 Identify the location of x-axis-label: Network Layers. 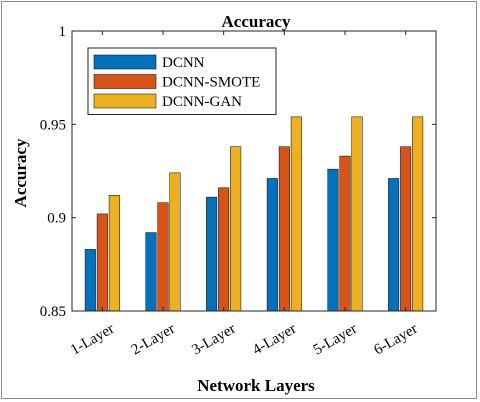
(256, 385).